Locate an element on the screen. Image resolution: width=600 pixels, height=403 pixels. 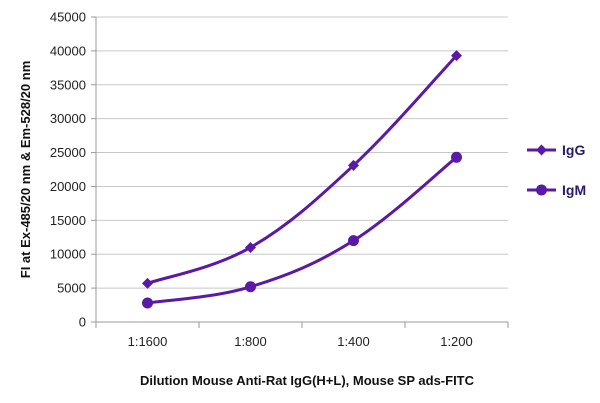
x-tick-label: 1:400 is located at coordinates (353, 341).